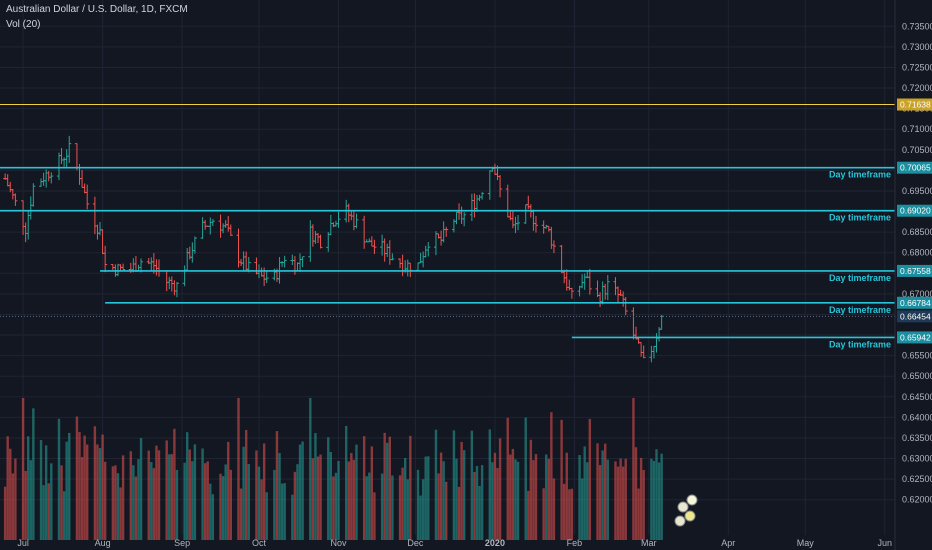 Image resolution: width=932 pixels, height=550 pixels. What do you see at coordinates (917, 438) in the screenshot?
I see `price-tick-label: 0.63500` at bounding box center [917, 438].